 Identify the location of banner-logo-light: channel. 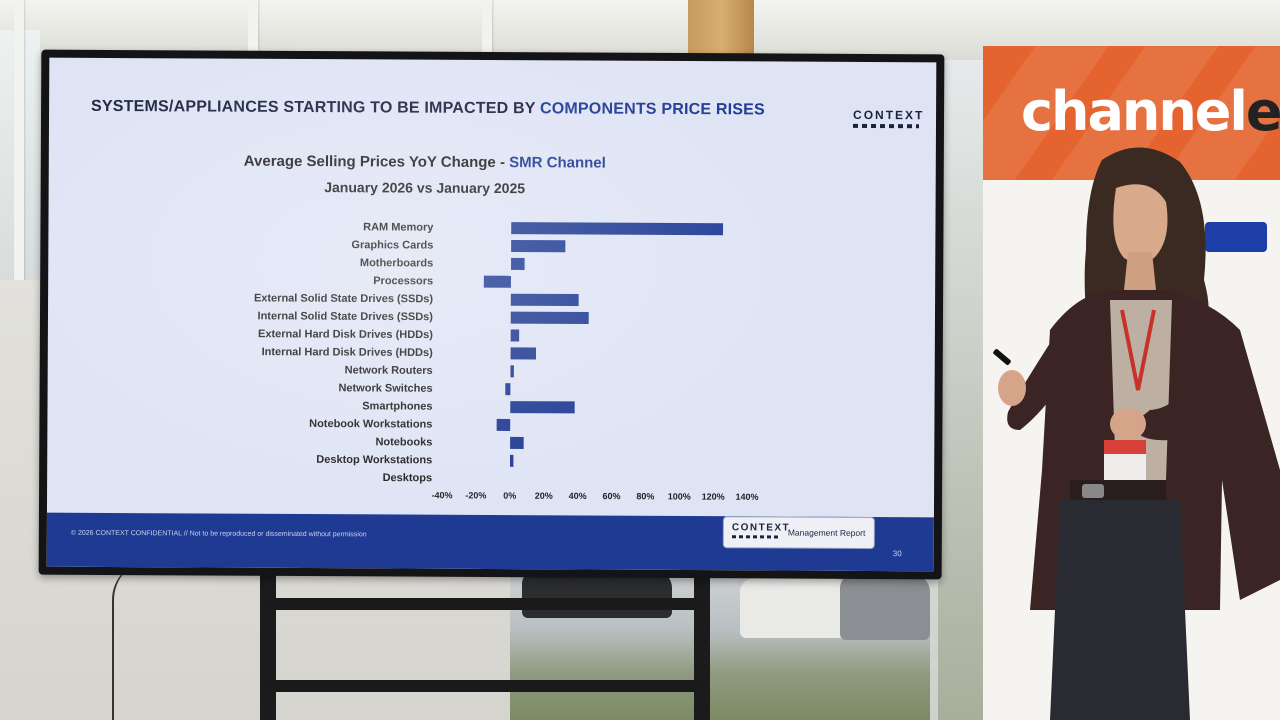
(1134, 111).